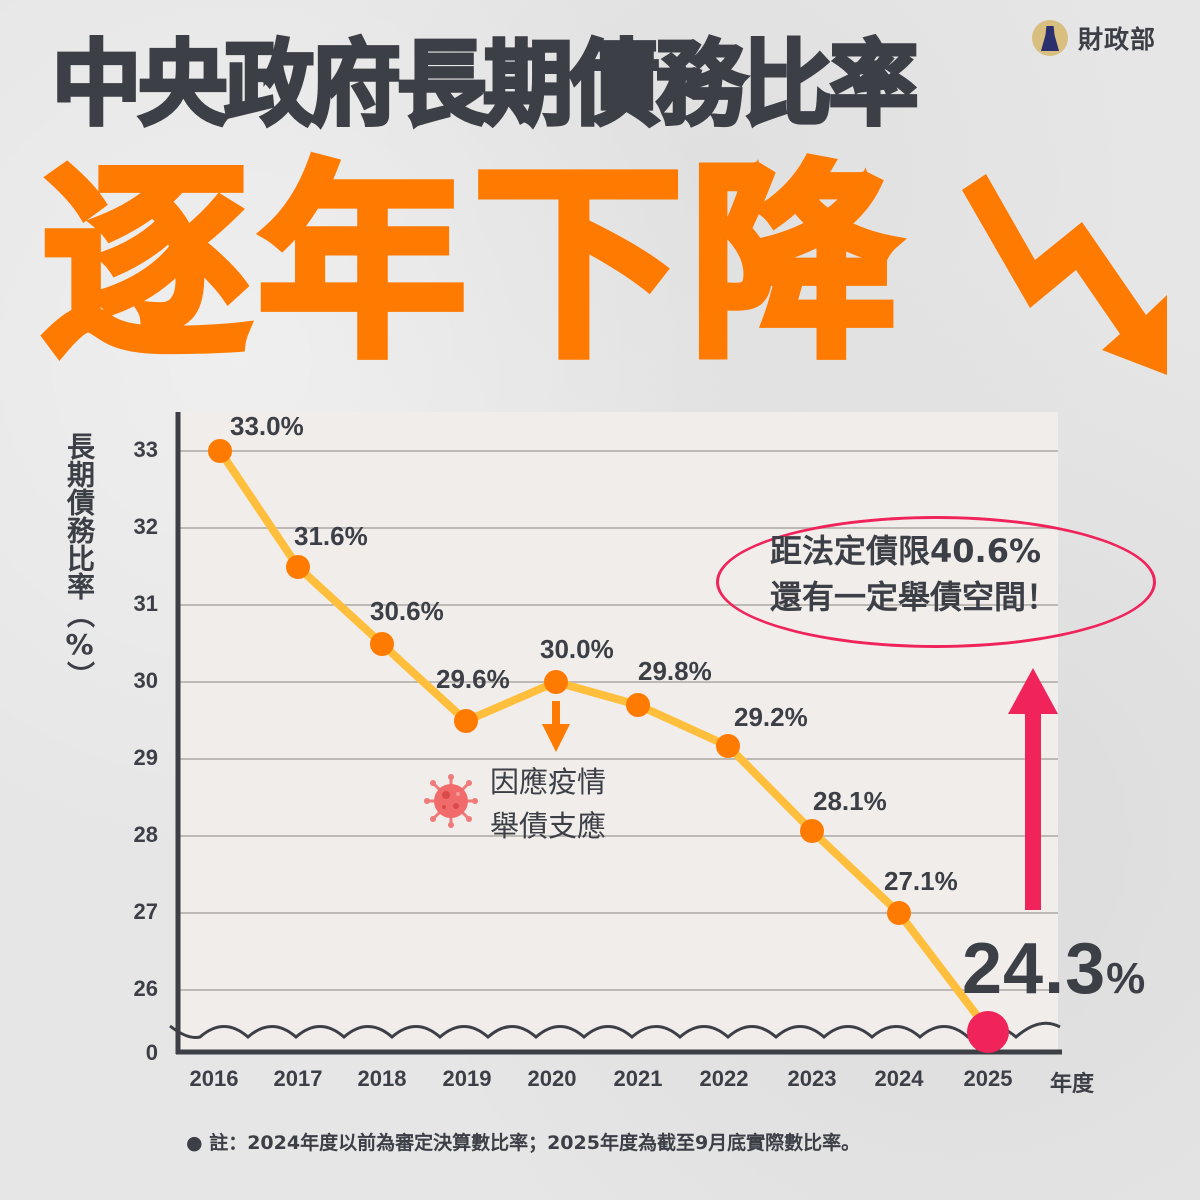  What do you see at coordinates (988, 1078) in the screenshot?
I see `x-tick-2025: 2025` at bounding box center [988, 1078].